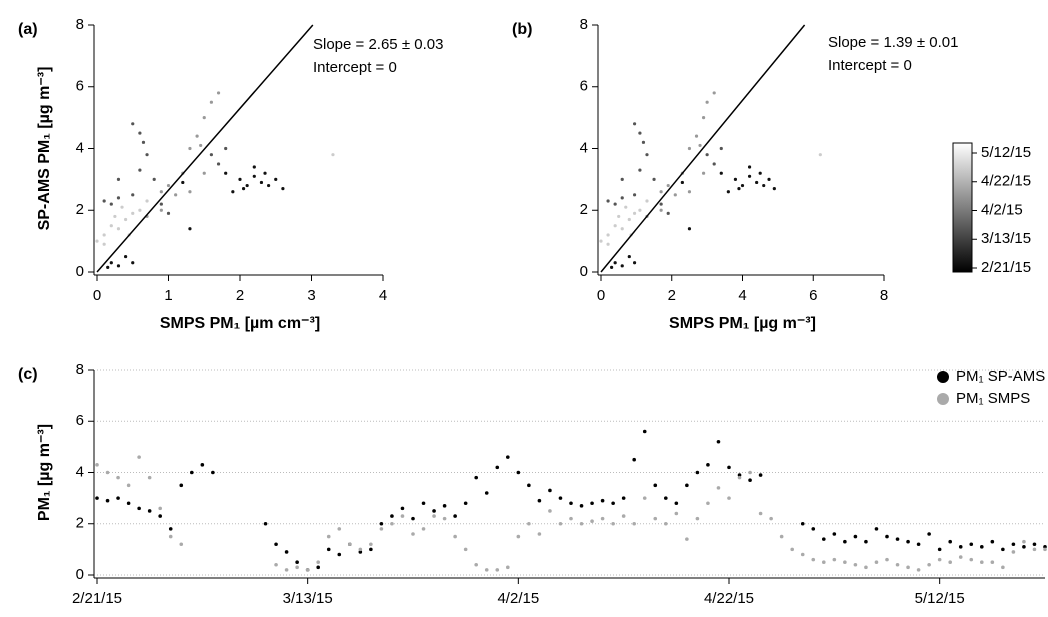 The image size is (1048, 617). Describe the element at coordinates (80, 369) in the screenshot. I see `y-tick-label: 8` at that location.